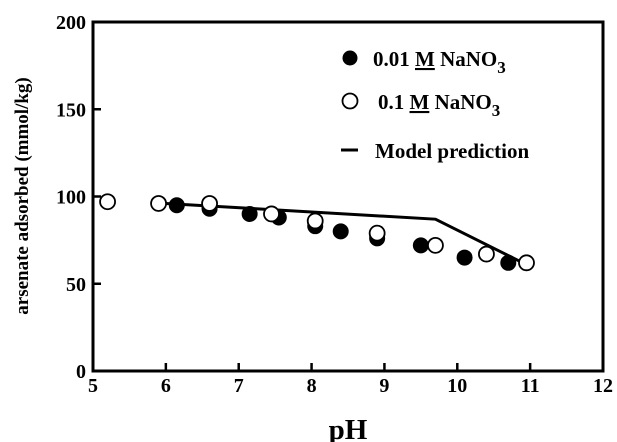  Describe the element at coordinates (452, 151) in the screenshot. I see `legend-label-model: Model prediction` at that location.